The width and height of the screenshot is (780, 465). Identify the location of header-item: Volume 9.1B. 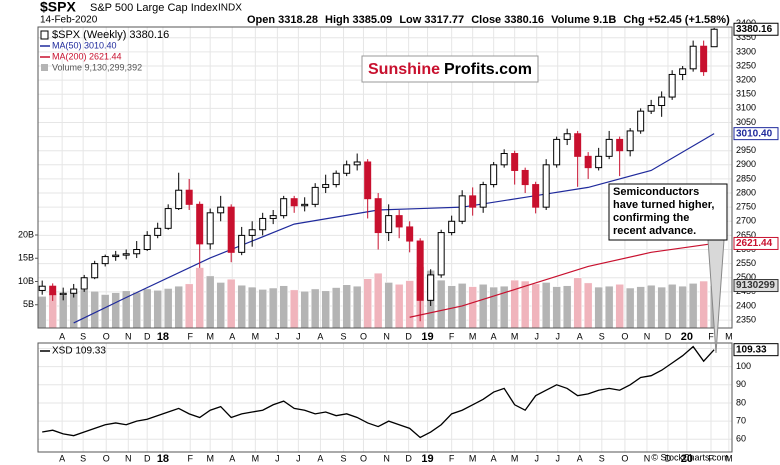
(583, 20).